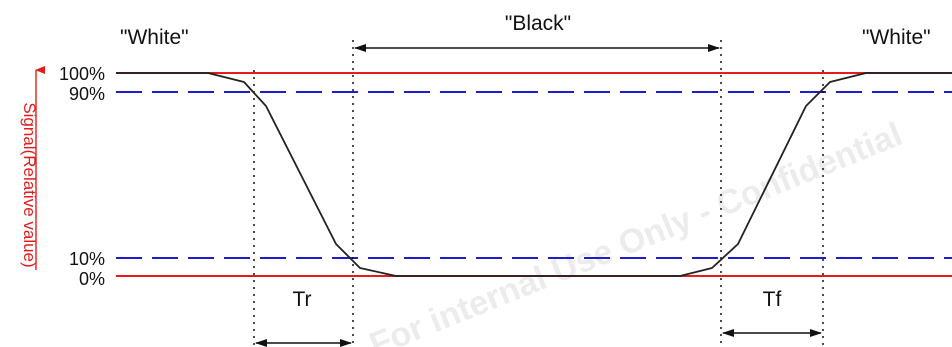 This screenshot has width=952, height=347. Describe the element at coordinates (896, 37) in the screenshot. I see `label-white-right: "White"` at that location.